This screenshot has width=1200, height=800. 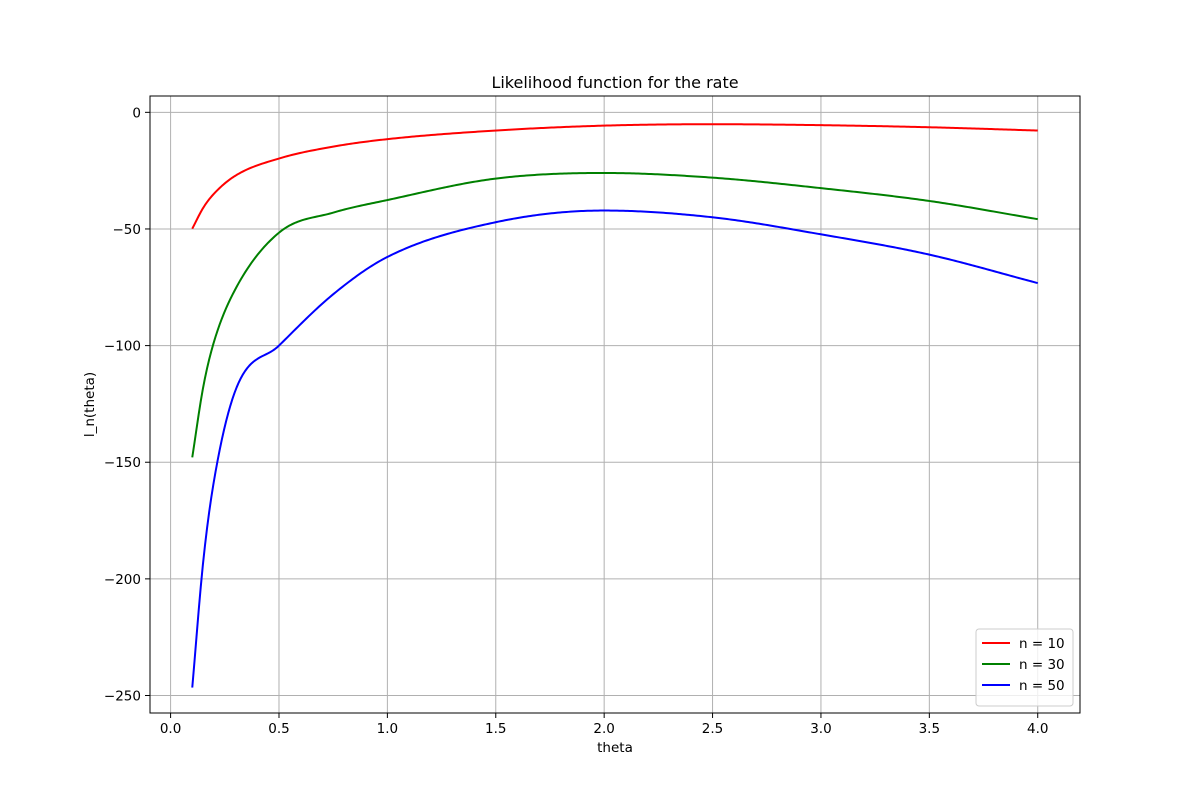 What do you see at coordinates (136, 113) in the screenshot?
I see `y-tick-label: 0` at bounding box center [136, 113].